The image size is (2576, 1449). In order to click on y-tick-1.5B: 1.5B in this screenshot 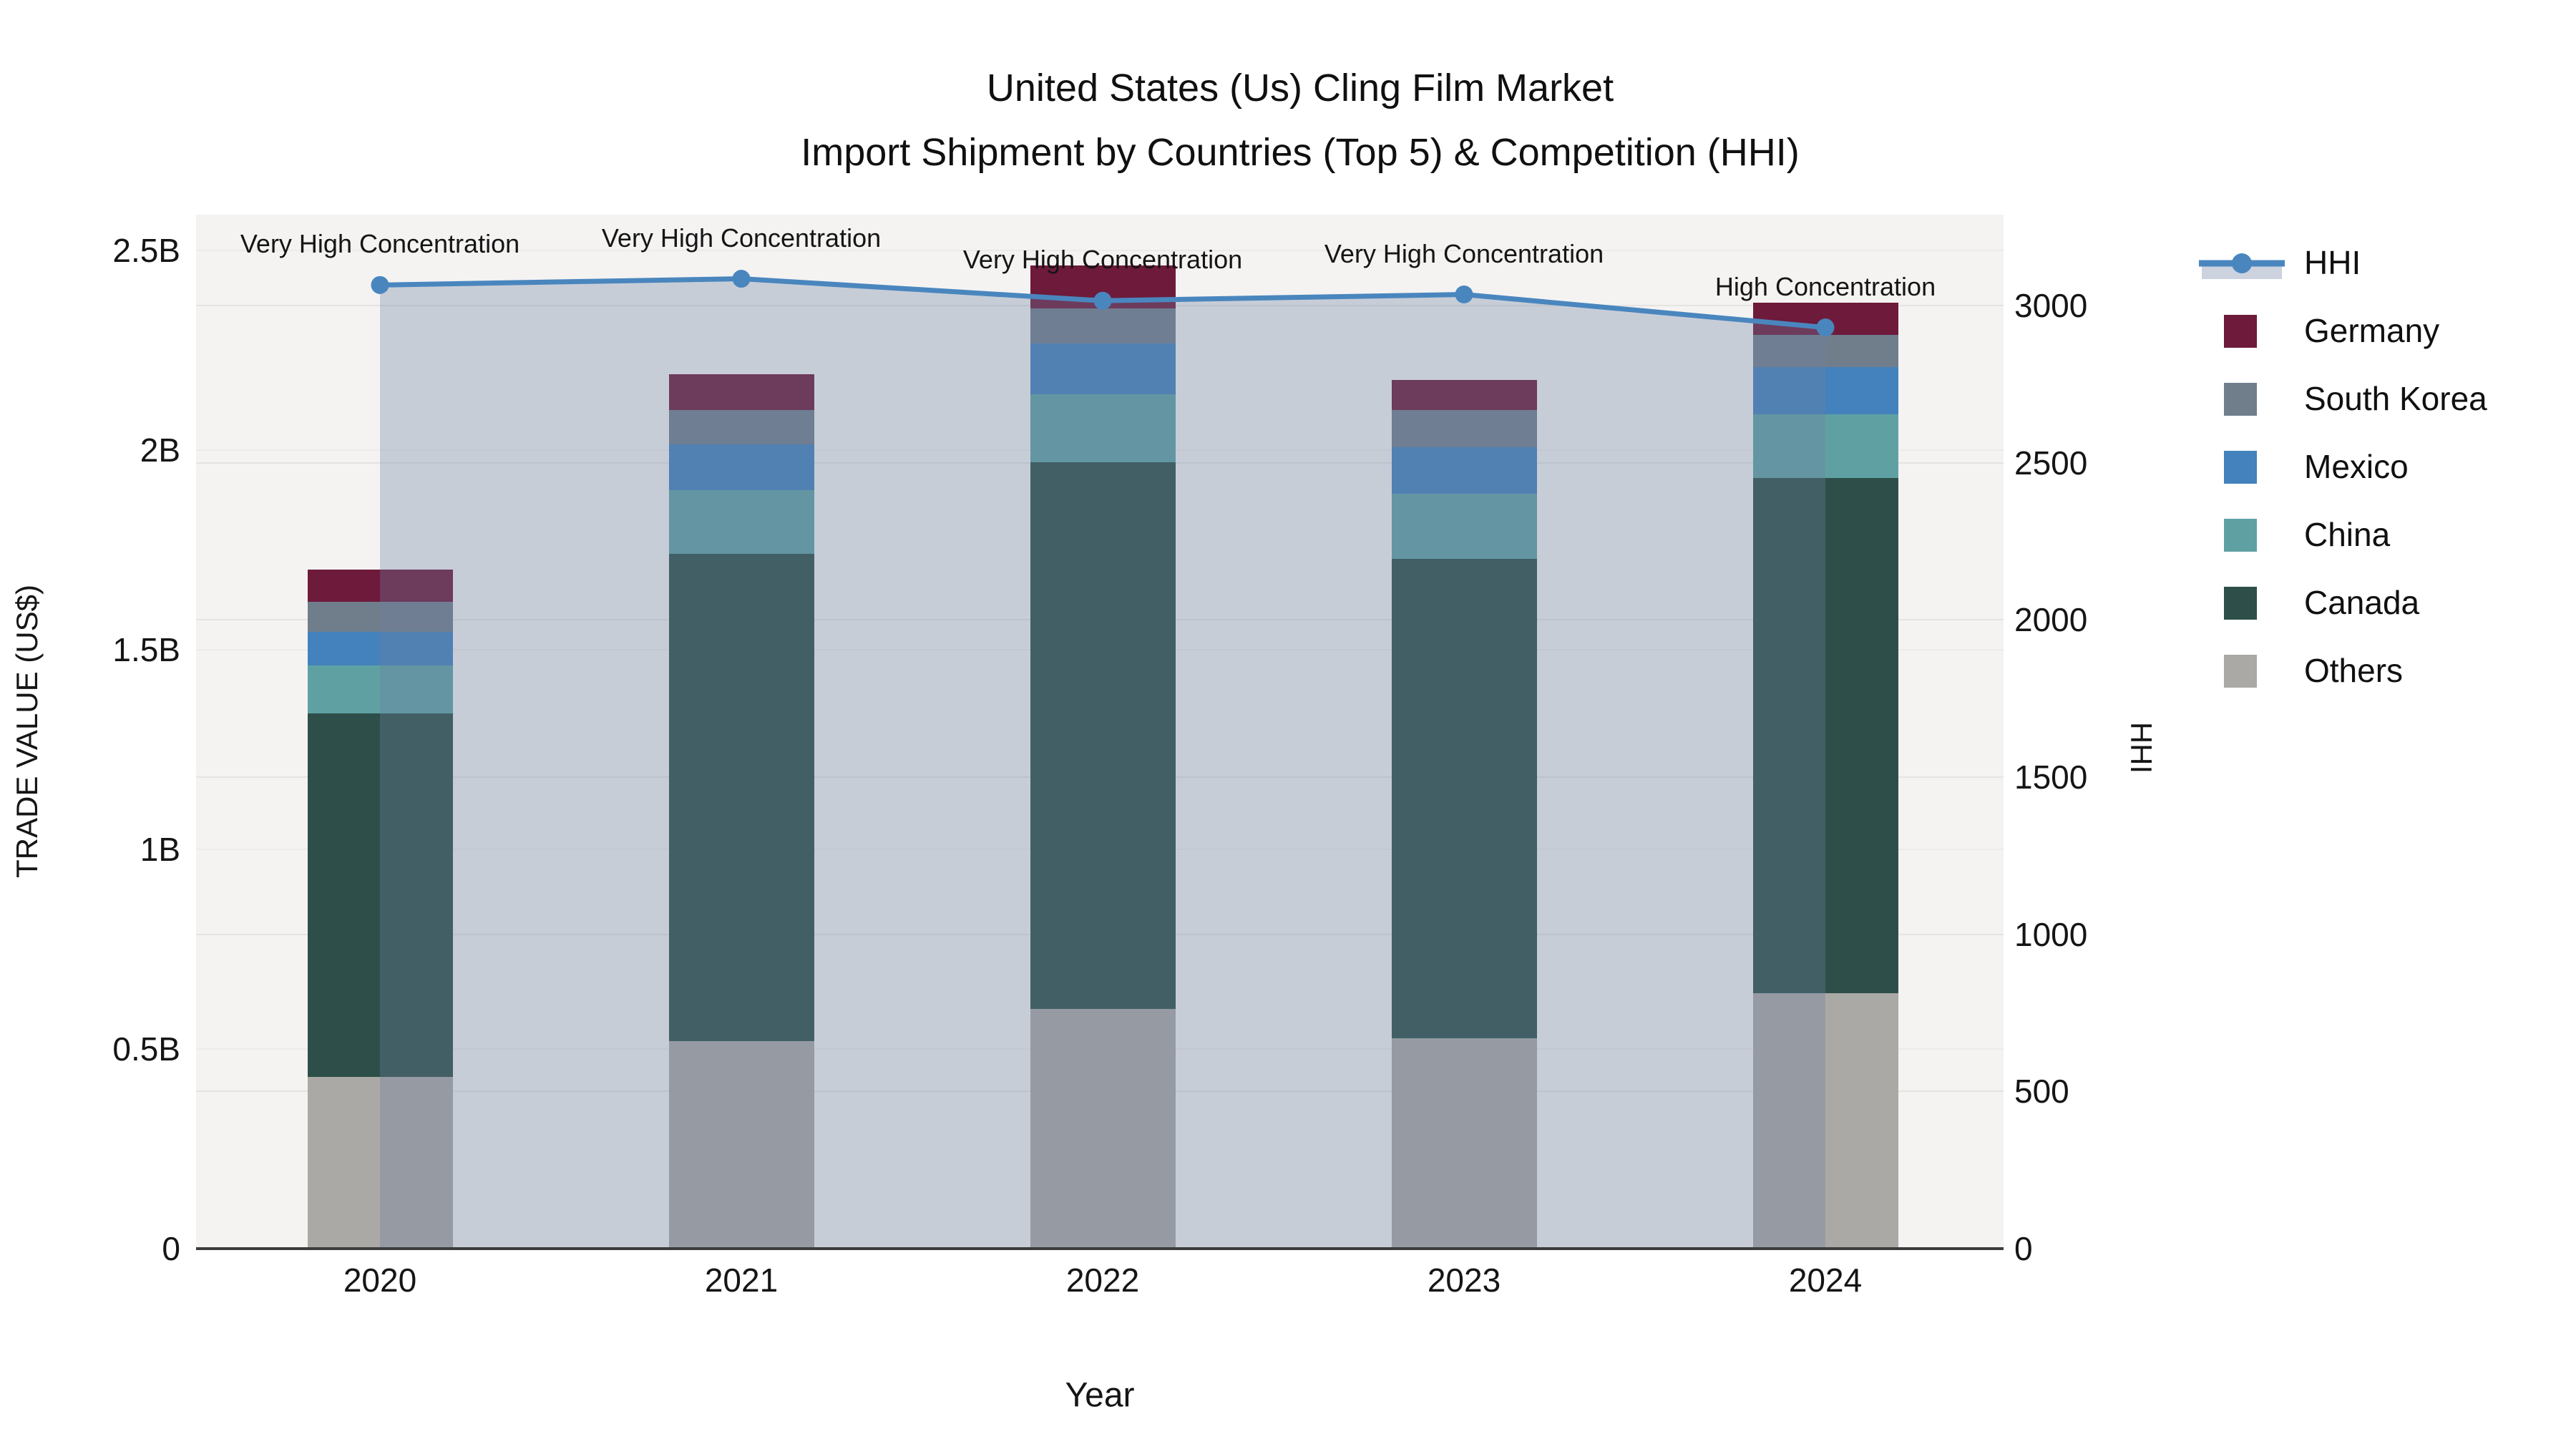, I will do `click(146, 649)`.